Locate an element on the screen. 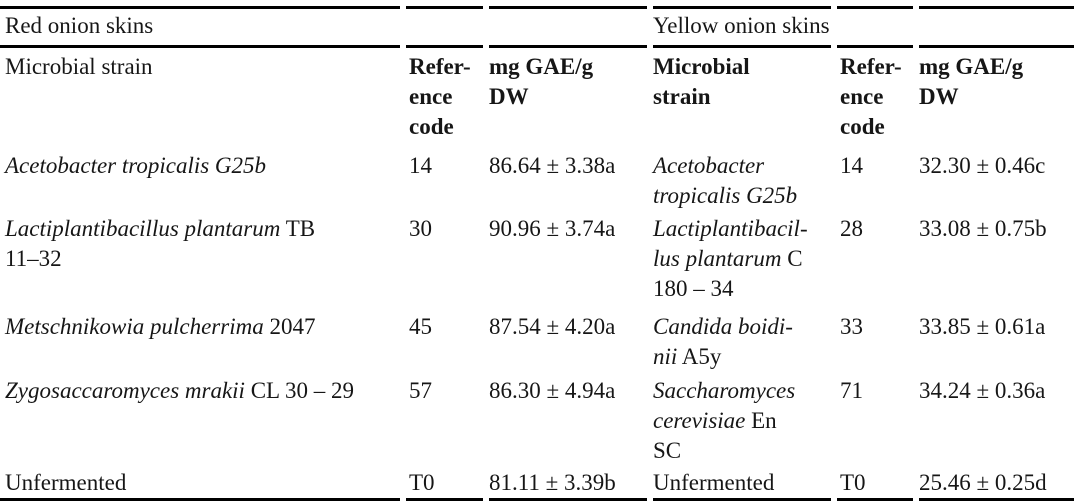 The height and width of the screenshot is (501, 1080). strain-line: cerevisiae En is located at coordinates (715, 420).